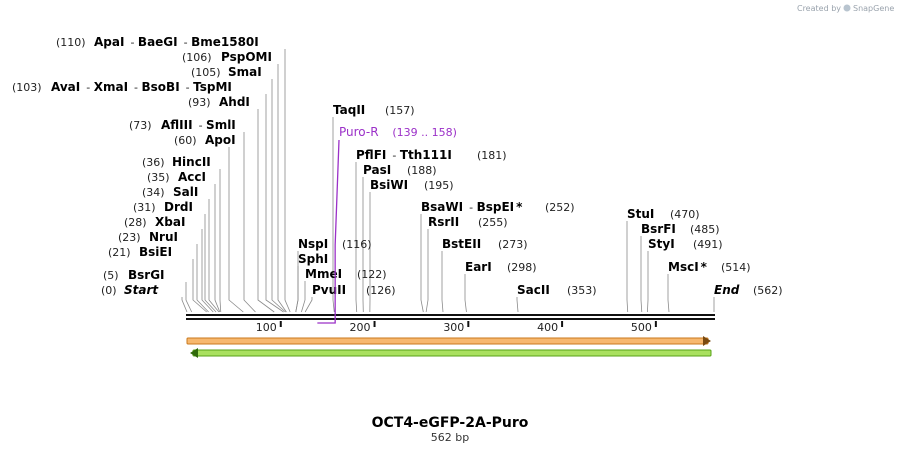 The width and height of the screenshot is (901, 457). Describe the element at coordinates (109, 290) in the screenshot. I see `site-position: (0)` at that location.